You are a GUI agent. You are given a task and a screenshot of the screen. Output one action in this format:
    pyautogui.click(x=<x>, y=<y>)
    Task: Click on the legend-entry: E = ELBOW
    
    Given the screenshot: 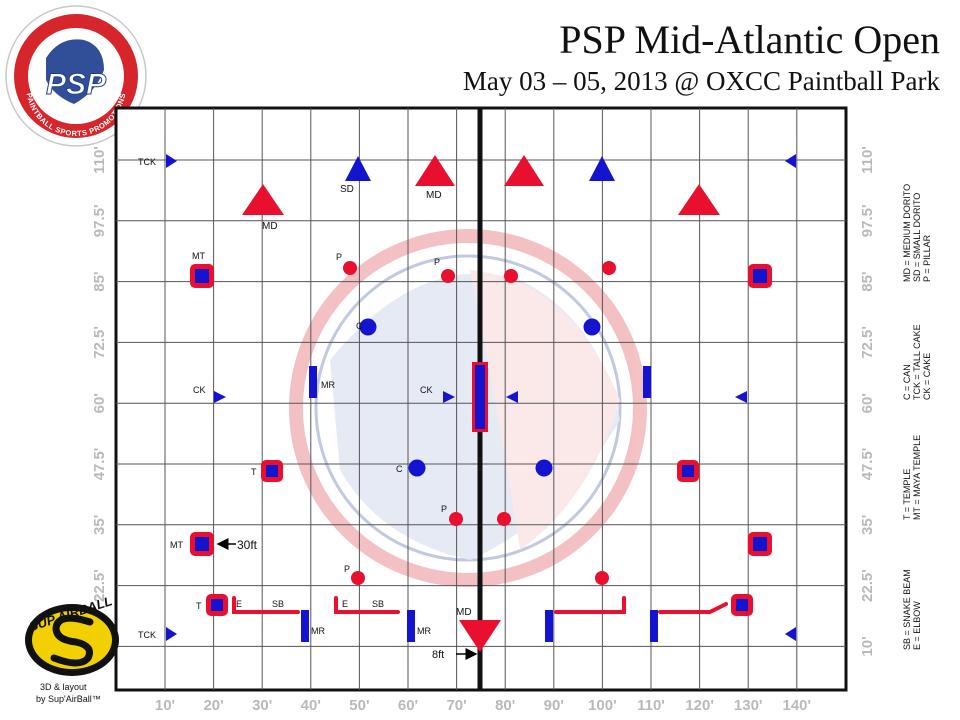 What is the action you would take?
    pyautogui.click(x=917, y=625)
    